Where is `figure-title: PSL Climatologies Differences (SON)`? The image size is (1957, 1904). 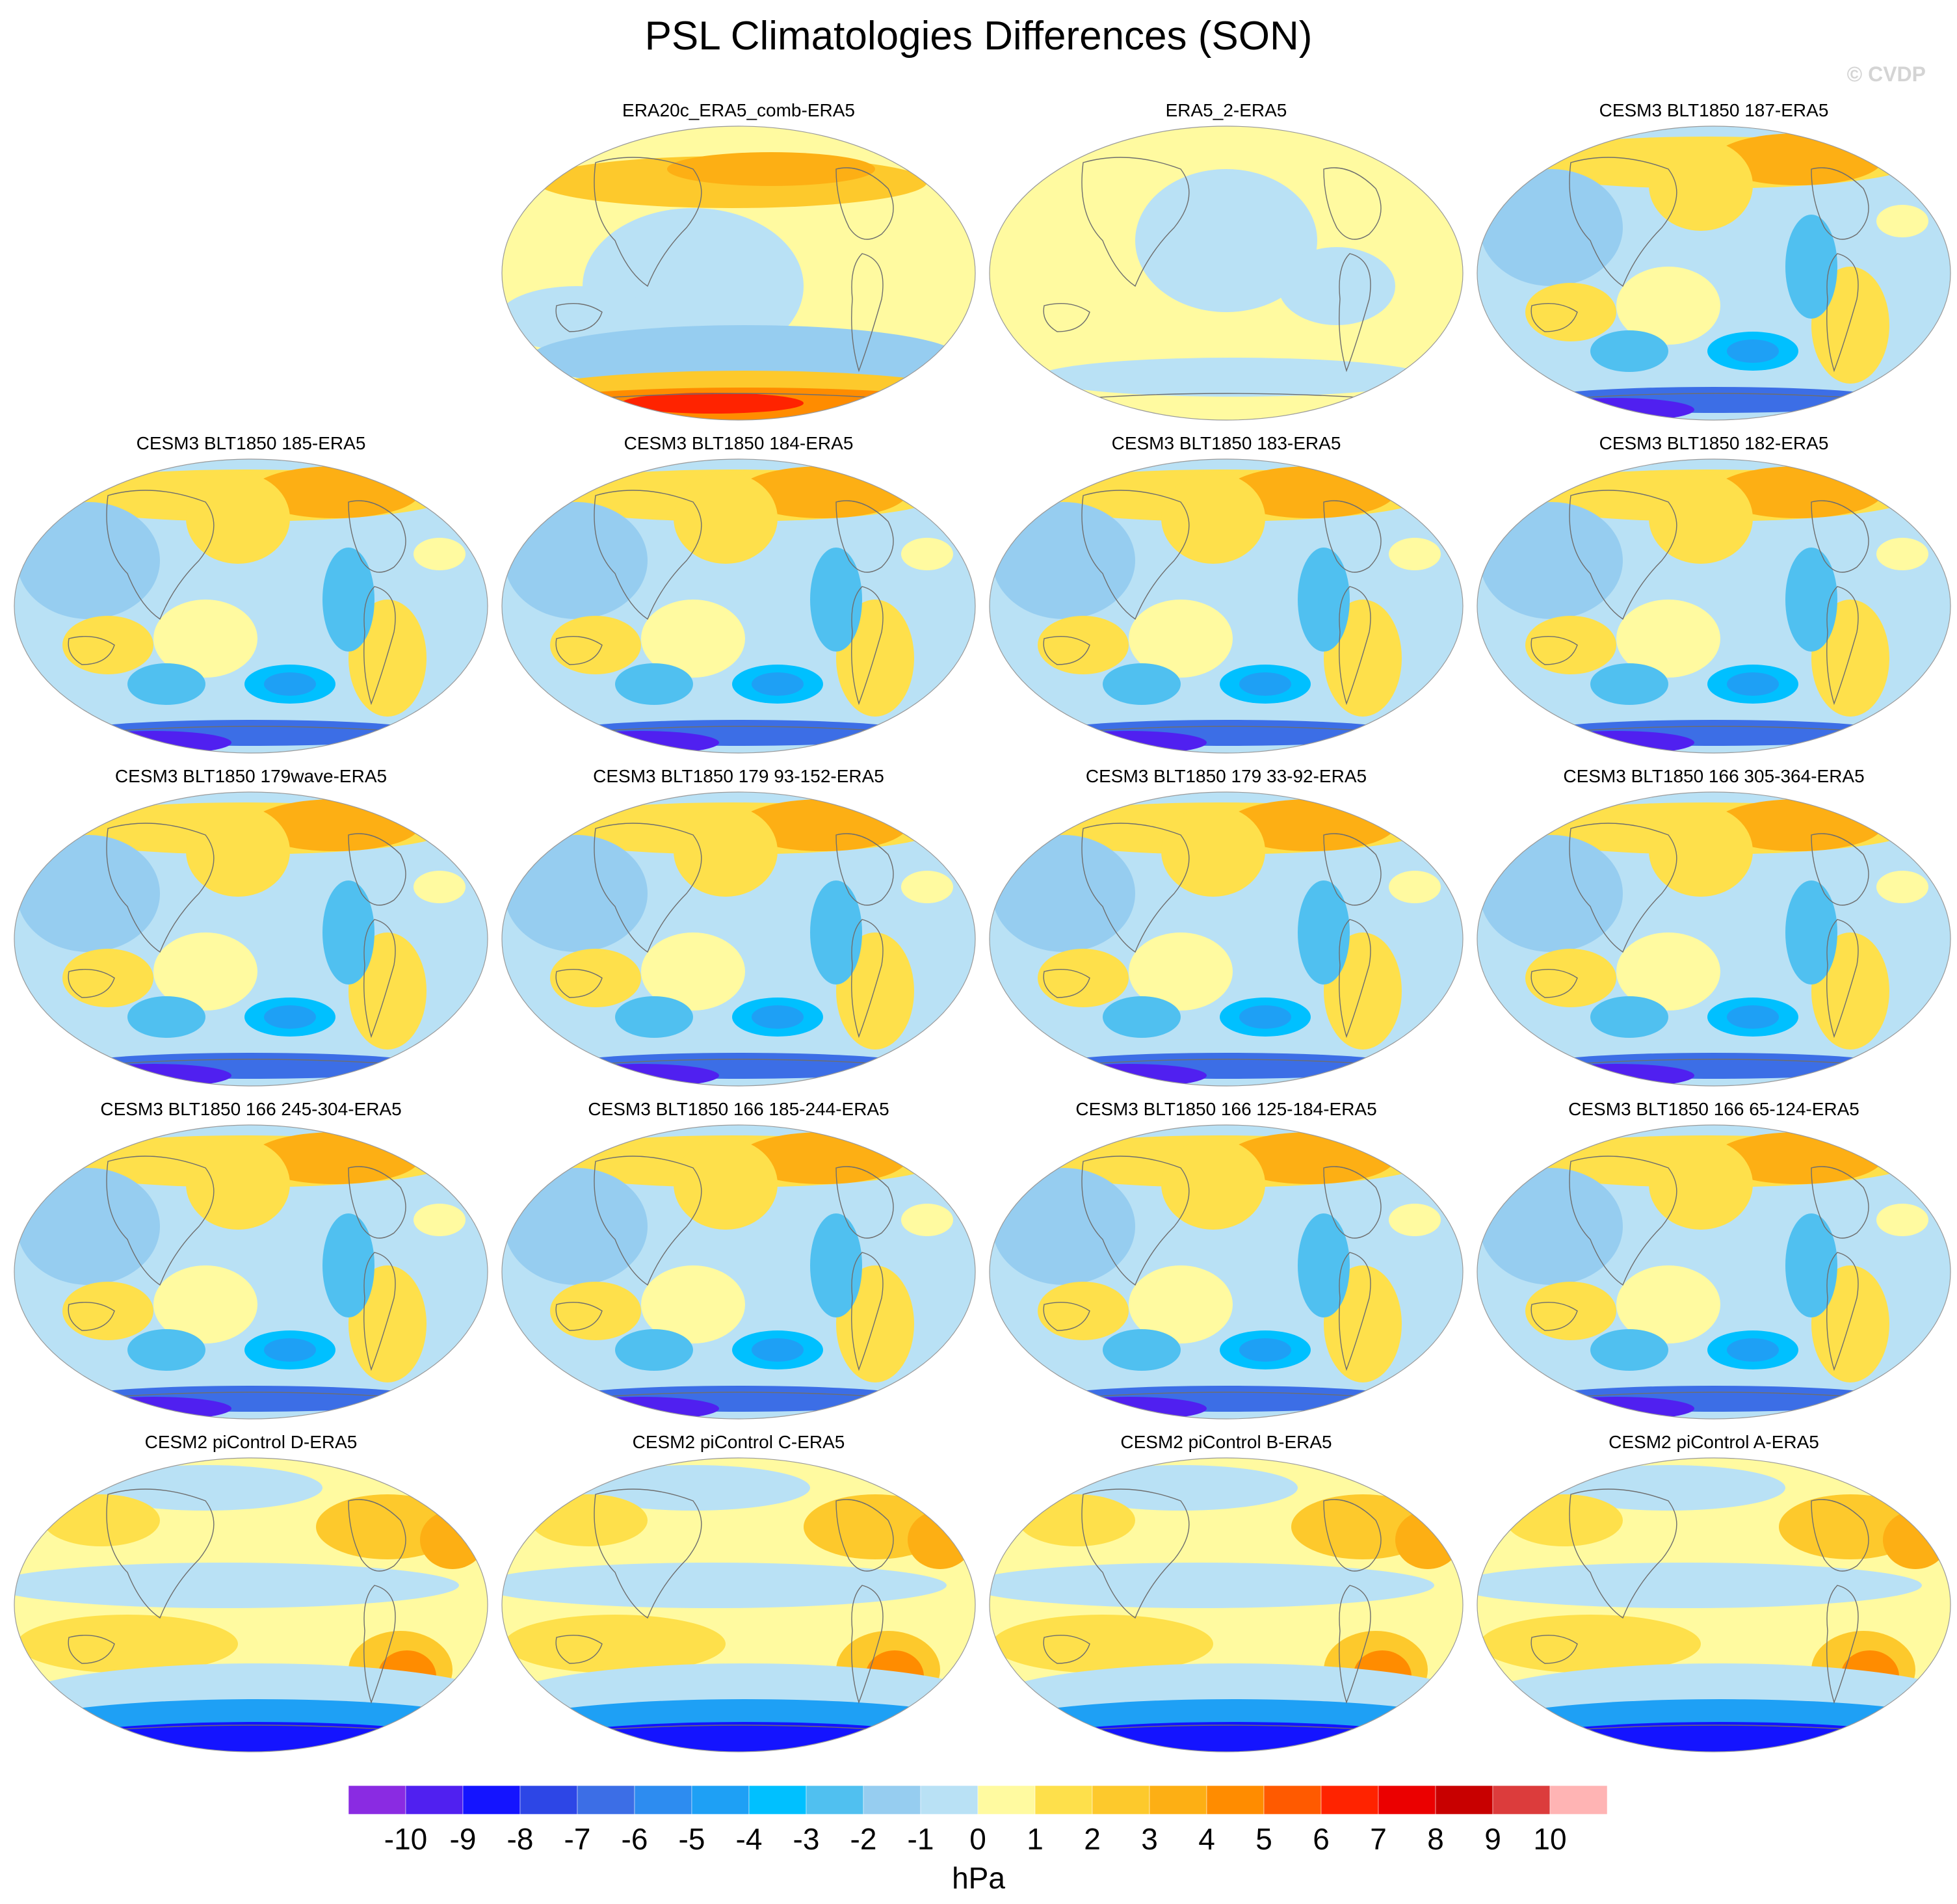 figure-title: PSL Climatologies Differences (SON) is located at coordinates (978, 36).